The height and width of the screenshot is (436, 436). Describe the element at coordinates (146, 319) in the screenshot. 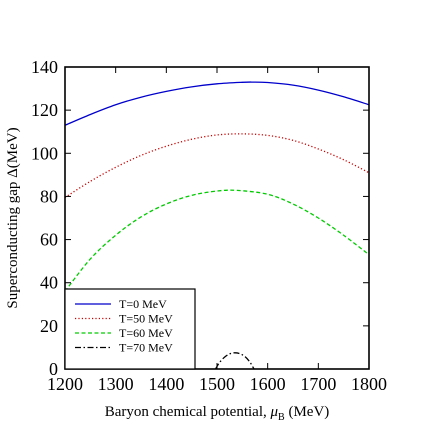

I see `legend-label: T=50 MeV` at that location.